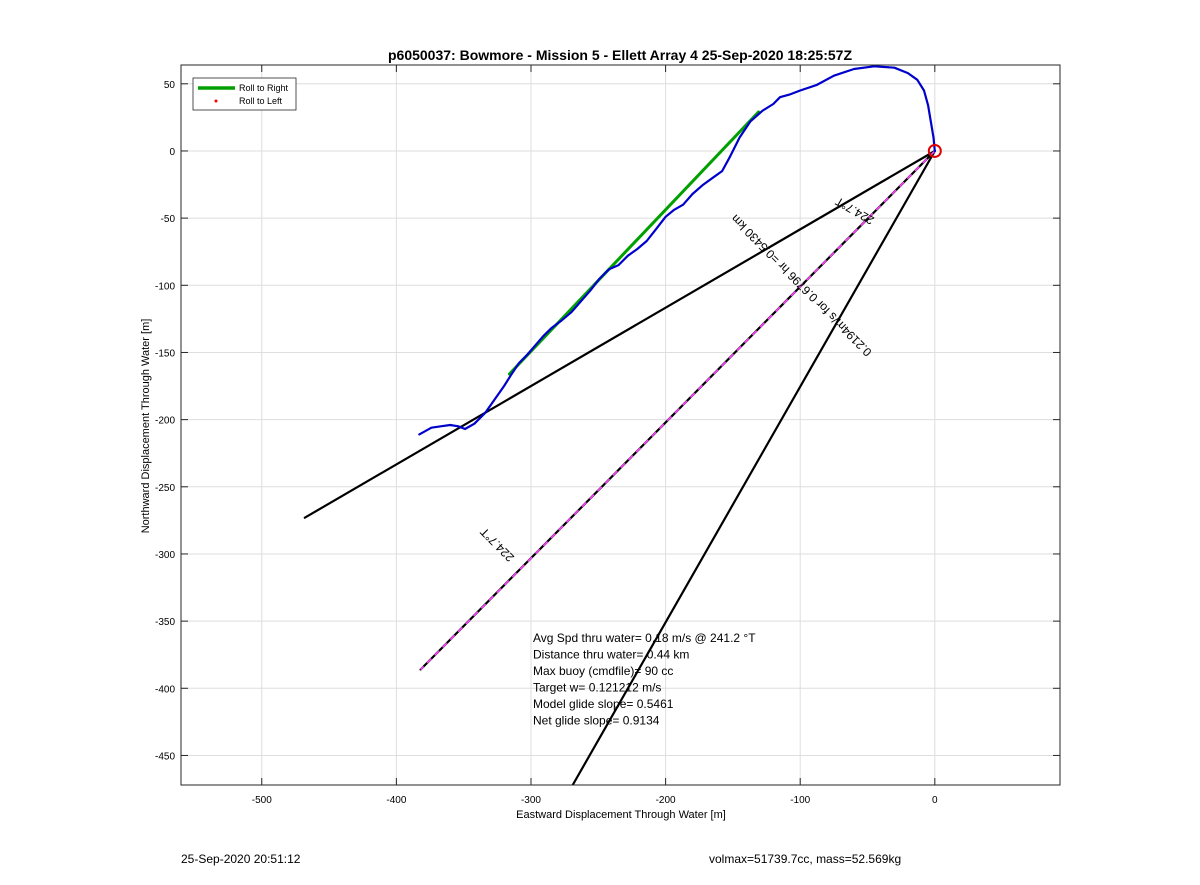 Image resolution: width=1200 pixels, height=885 pixels. I want to click on stats-line: Net glide slope= 0.9134, so click(596, 721).